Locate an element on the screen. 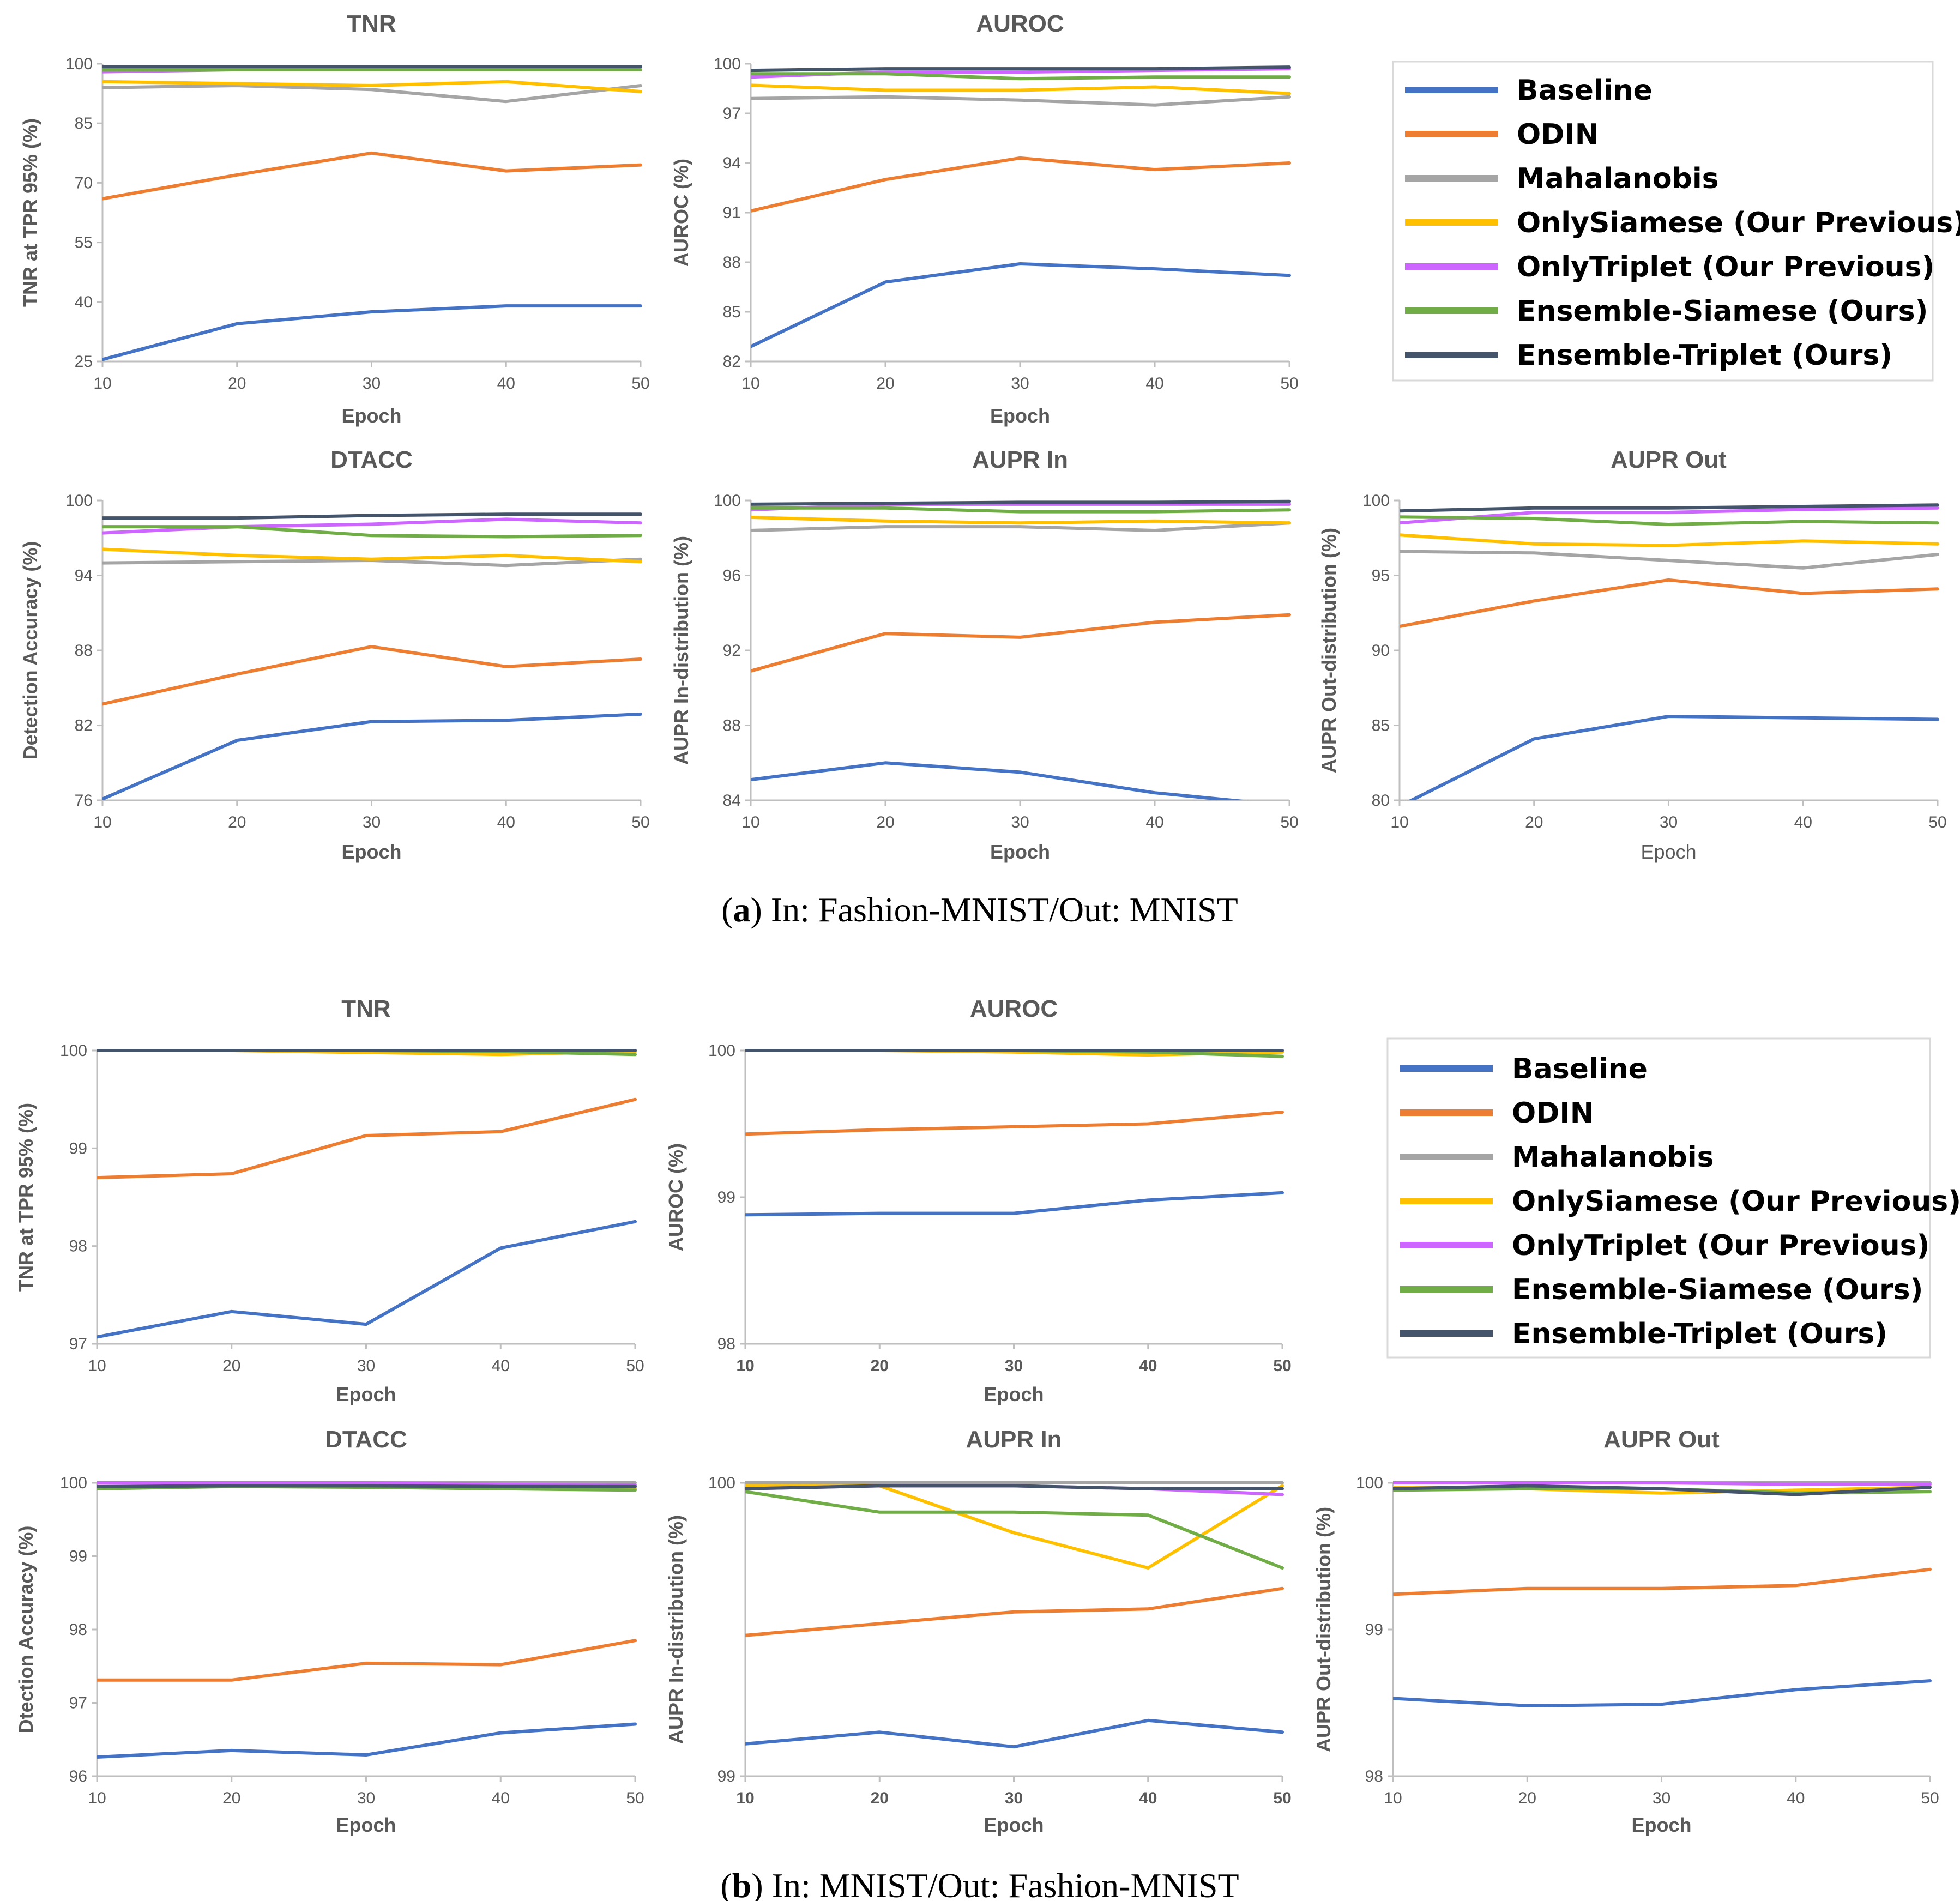 The height and width of the screenshot is (1901, 1960). y-tick-label: 76 is located at coordinates (84, 801).